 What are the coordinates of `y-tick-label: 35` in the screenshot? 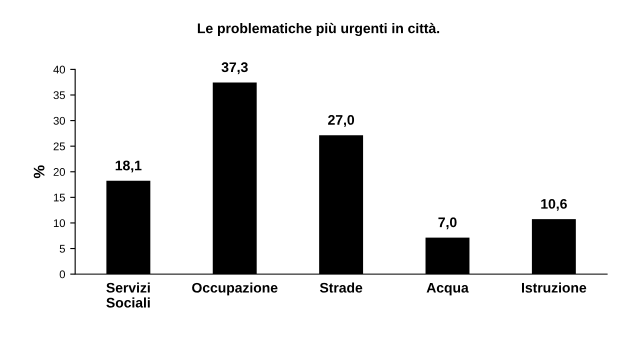 It's located at (59, 95).